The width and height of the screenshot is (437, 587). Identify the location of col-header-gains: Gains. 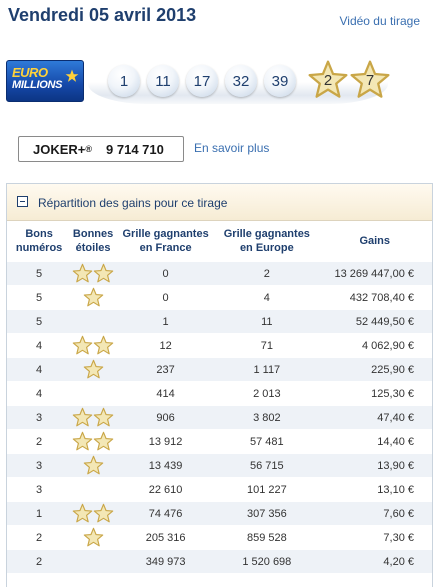
(375, 241).